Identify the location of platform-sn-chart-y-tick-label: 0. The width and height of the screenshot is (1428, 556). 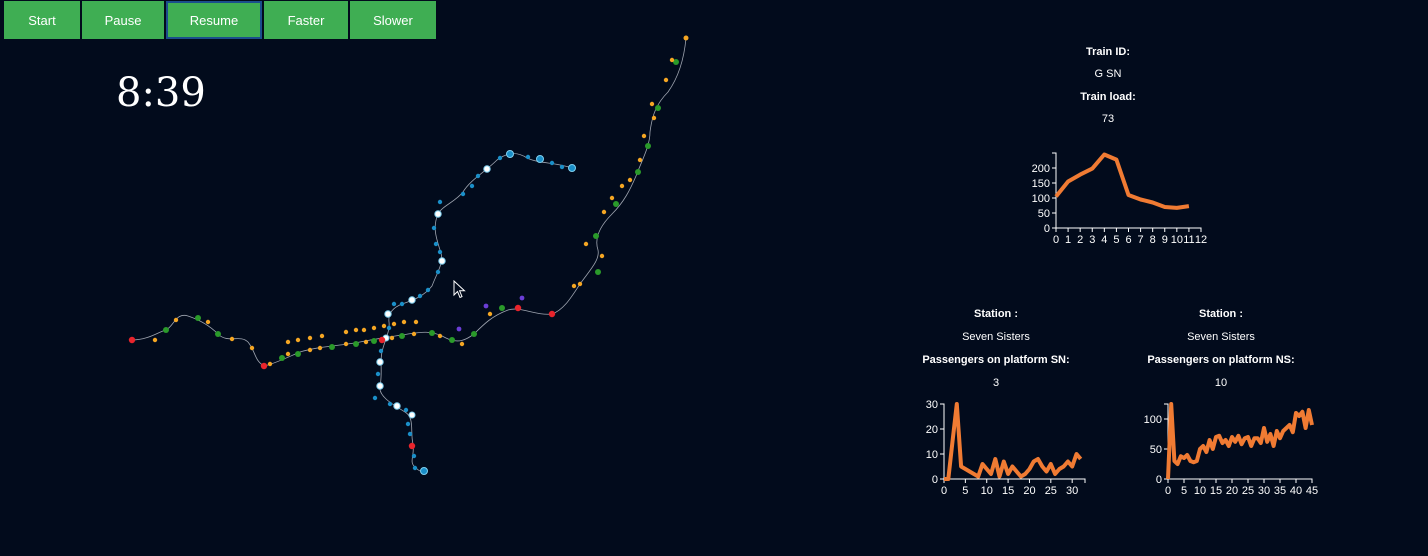
(935, 480).